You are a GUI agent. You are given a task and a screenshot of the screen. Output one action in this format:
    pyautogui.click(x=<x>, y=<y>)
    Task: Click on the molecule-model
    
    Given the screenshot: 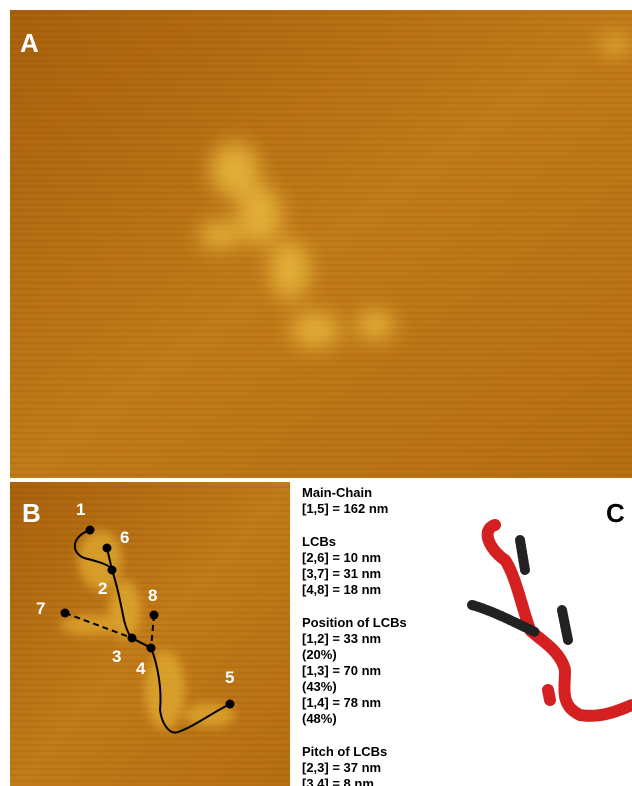 What is the action you would take?
    pyautogui.click(x=549, y=620)
    